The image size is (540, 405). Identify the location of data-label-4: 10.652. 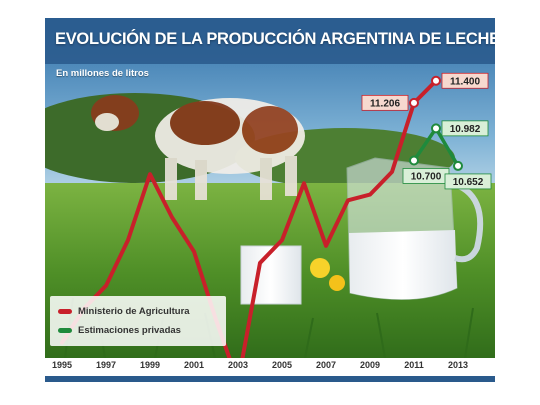
(468, 182).